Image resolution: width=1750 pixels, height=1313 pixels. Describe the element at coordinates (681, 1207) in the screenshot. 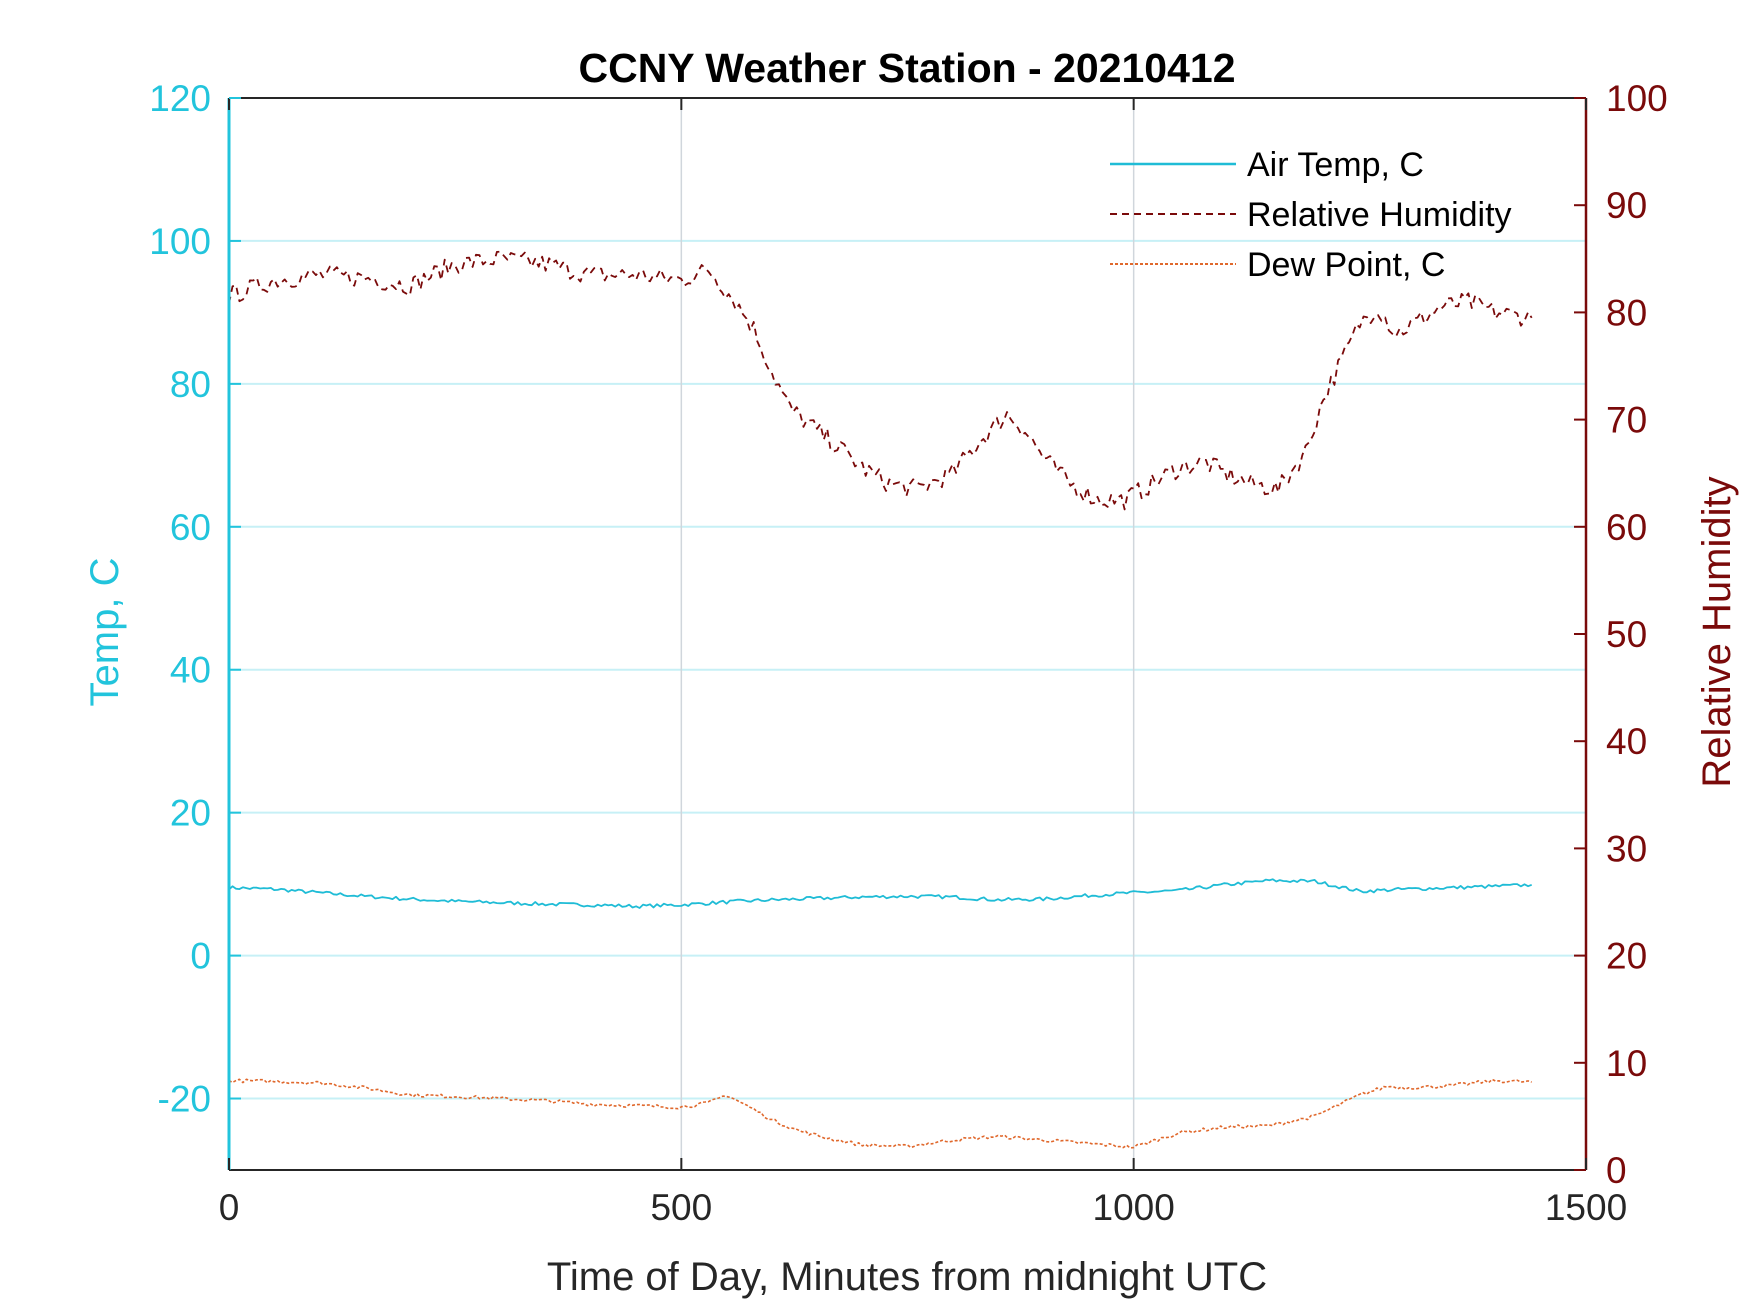

I see `x-tick-label: 500` at that location.